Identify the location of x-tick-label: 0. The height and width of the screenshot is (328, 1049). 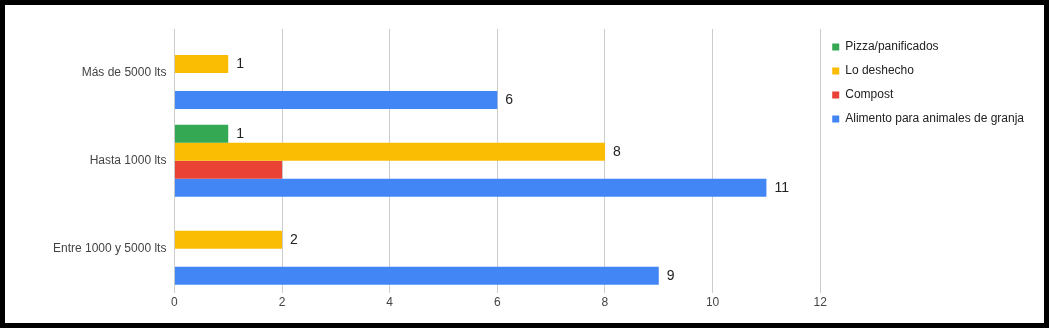
(175, 302).